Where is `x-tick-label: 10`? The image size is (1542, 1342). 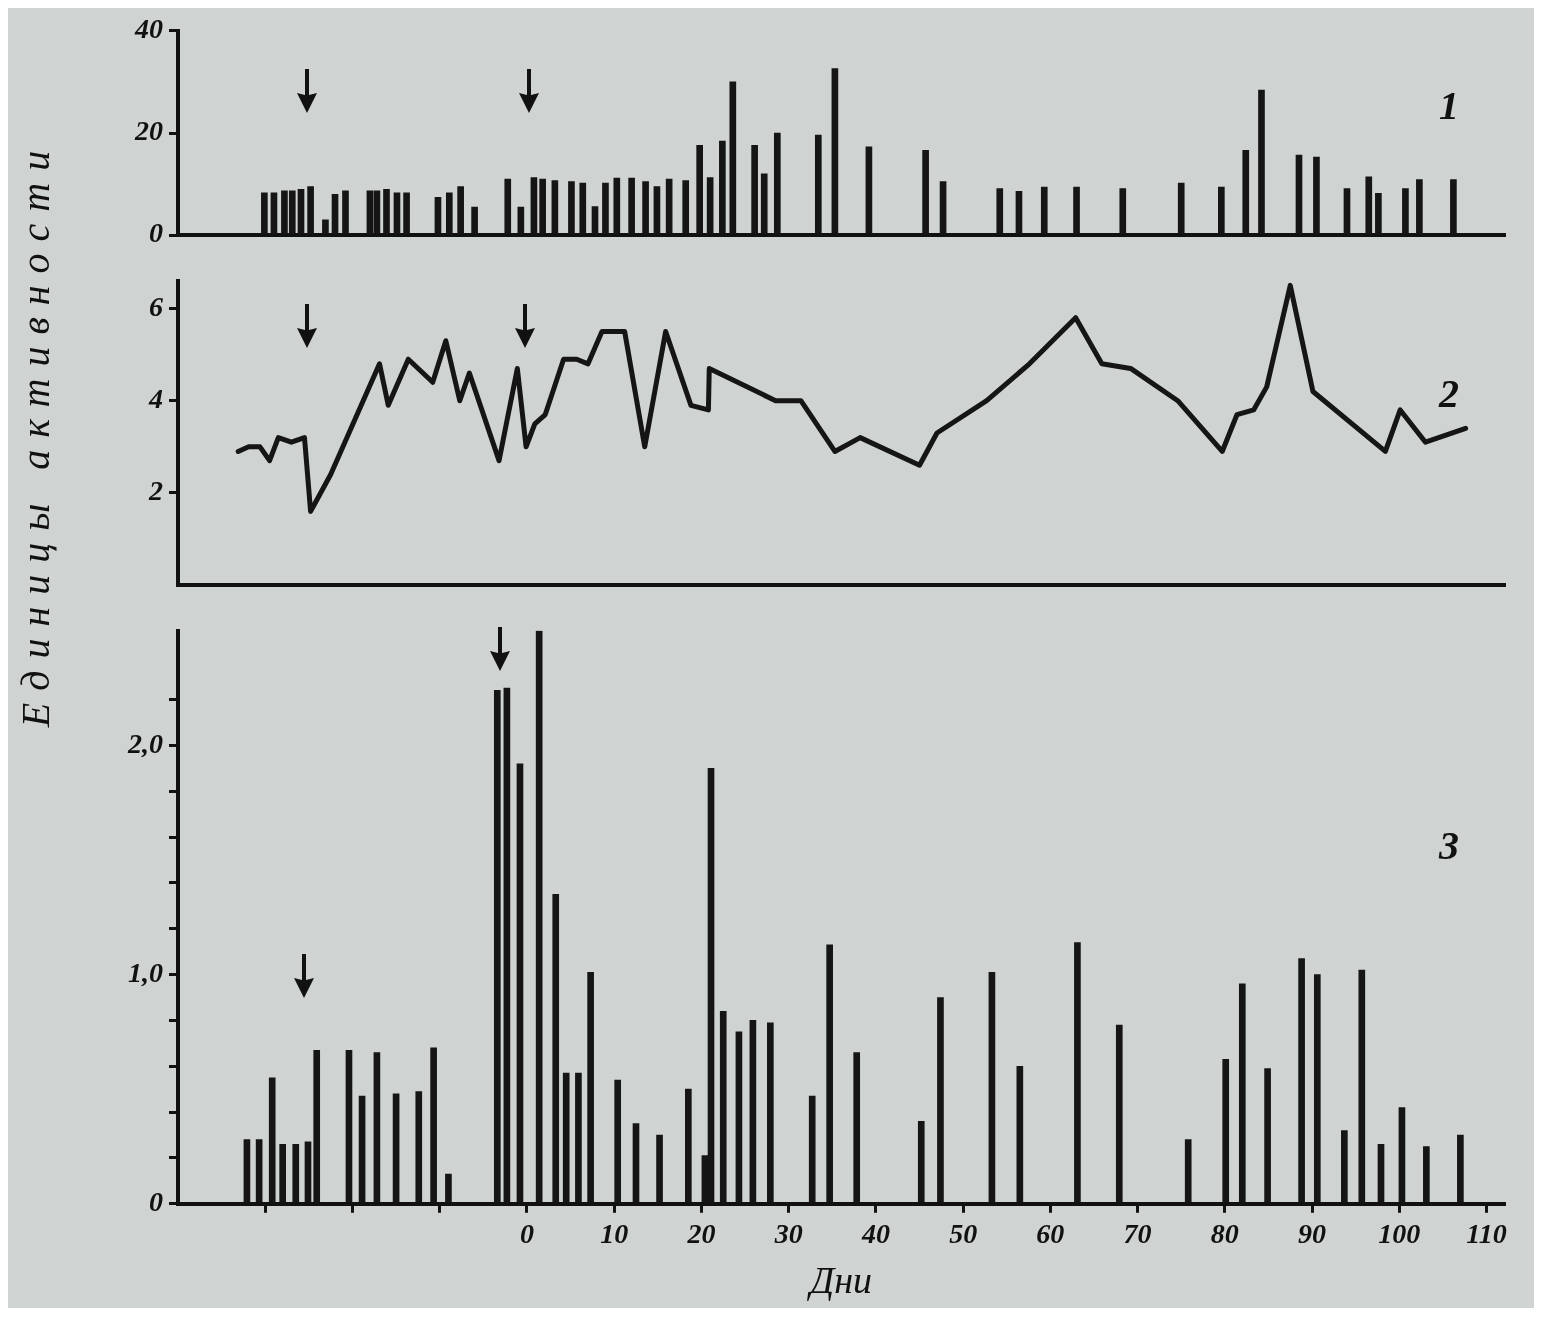
x-tick-label: 10 is located at coordinates (614, 1233).